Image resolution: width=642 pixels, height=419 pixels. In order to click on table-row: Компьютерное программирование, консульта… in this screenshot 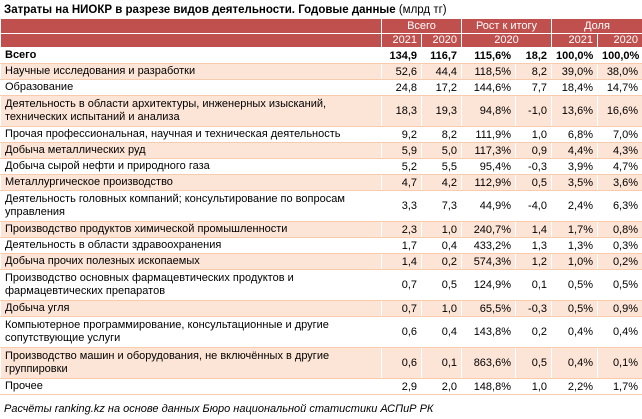, I will do `click(321, 332)`.